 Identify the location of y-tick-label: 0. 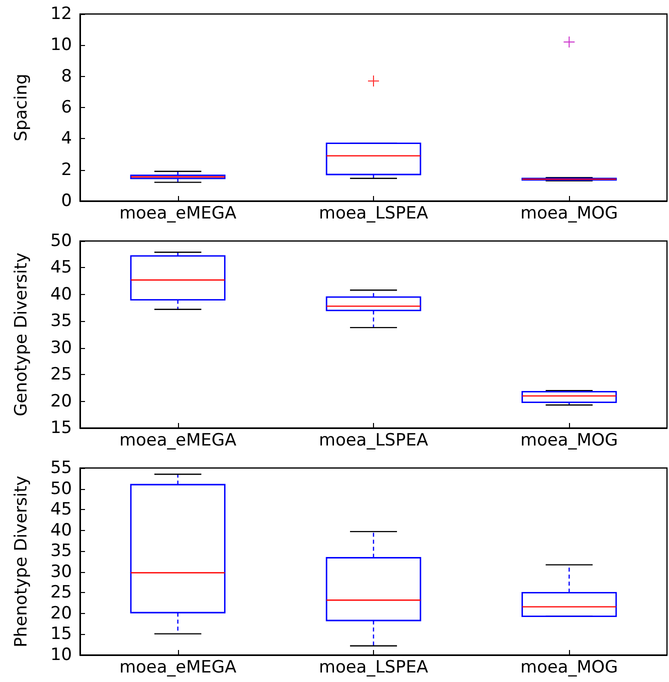
(66, 201).